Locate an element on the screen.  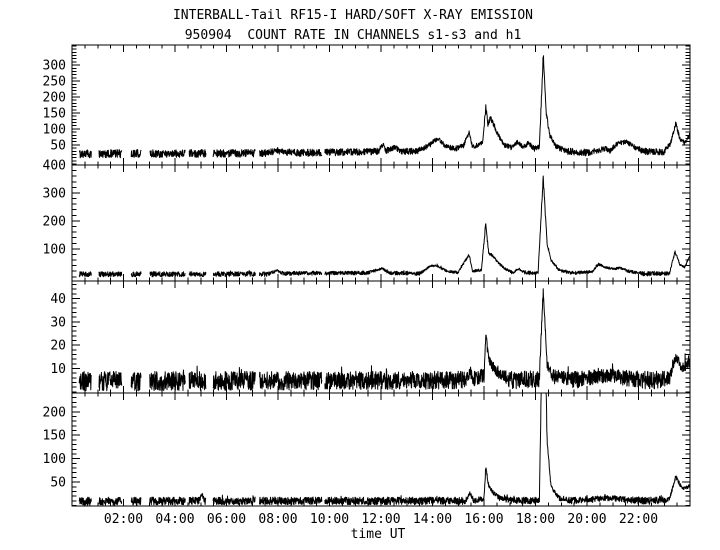
x-tick-label: 22:00 is located at coordinates (638, 519).